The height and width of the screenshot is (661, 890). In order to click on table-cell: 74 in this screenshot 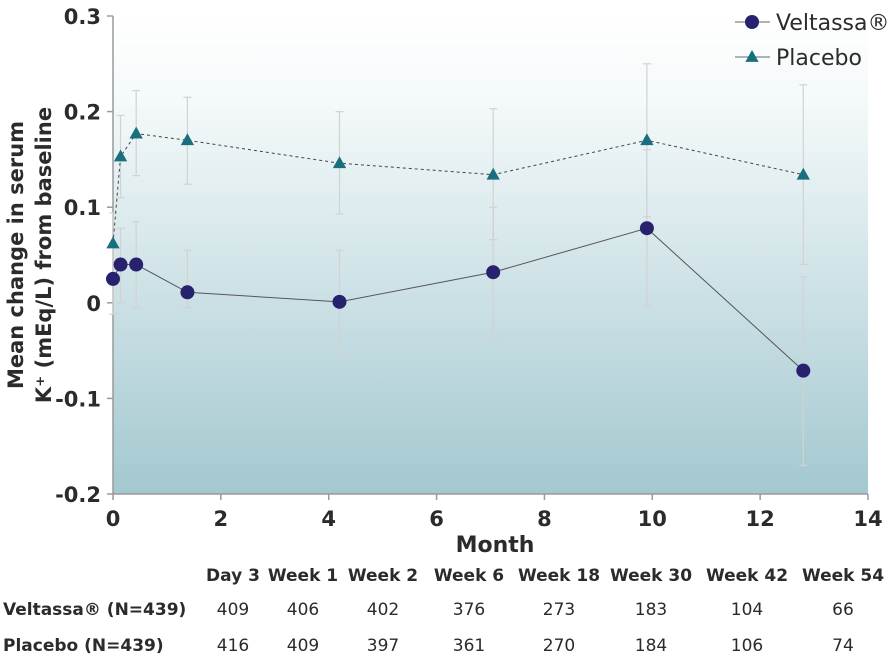, I will do `click(843, 646)`.